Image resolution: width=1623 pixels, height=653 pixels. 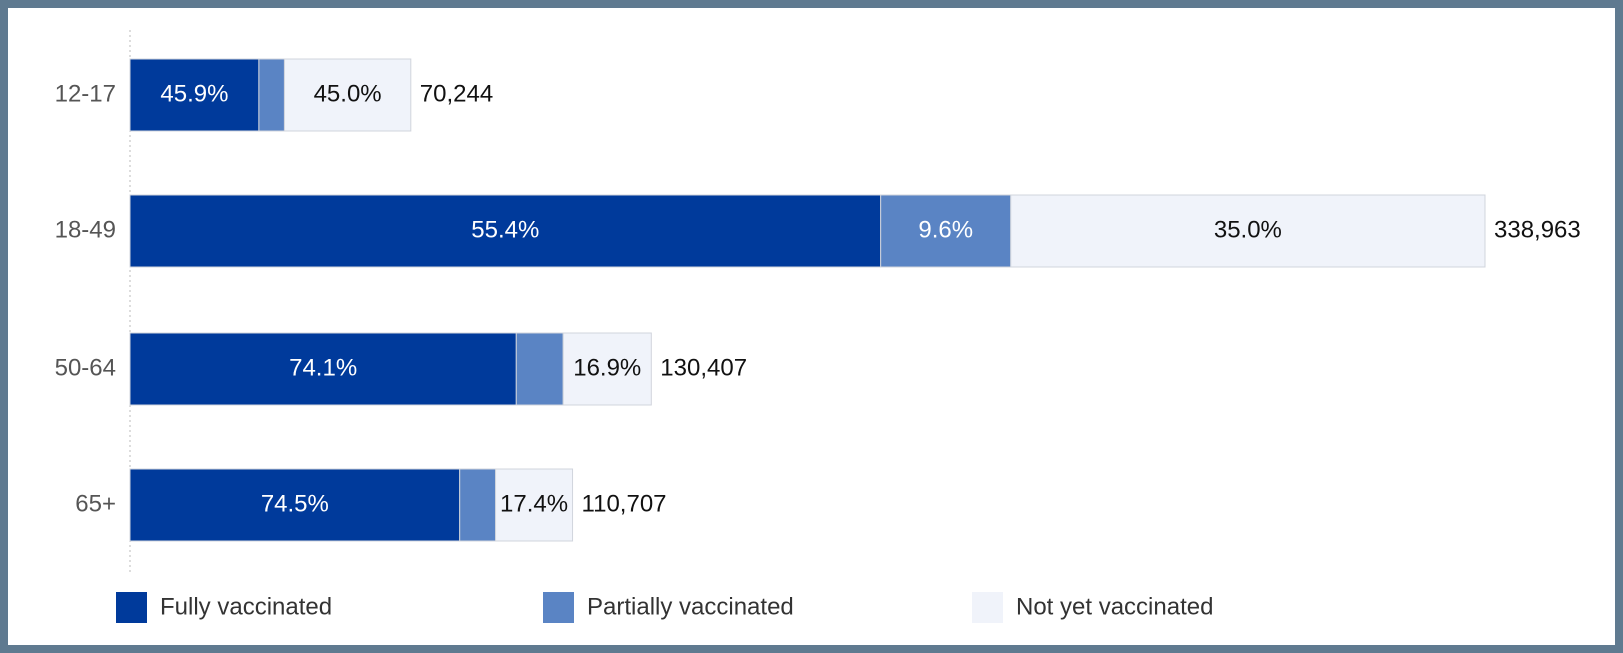 I want to click on total-label: 130,407, so click(x=703, y=367).